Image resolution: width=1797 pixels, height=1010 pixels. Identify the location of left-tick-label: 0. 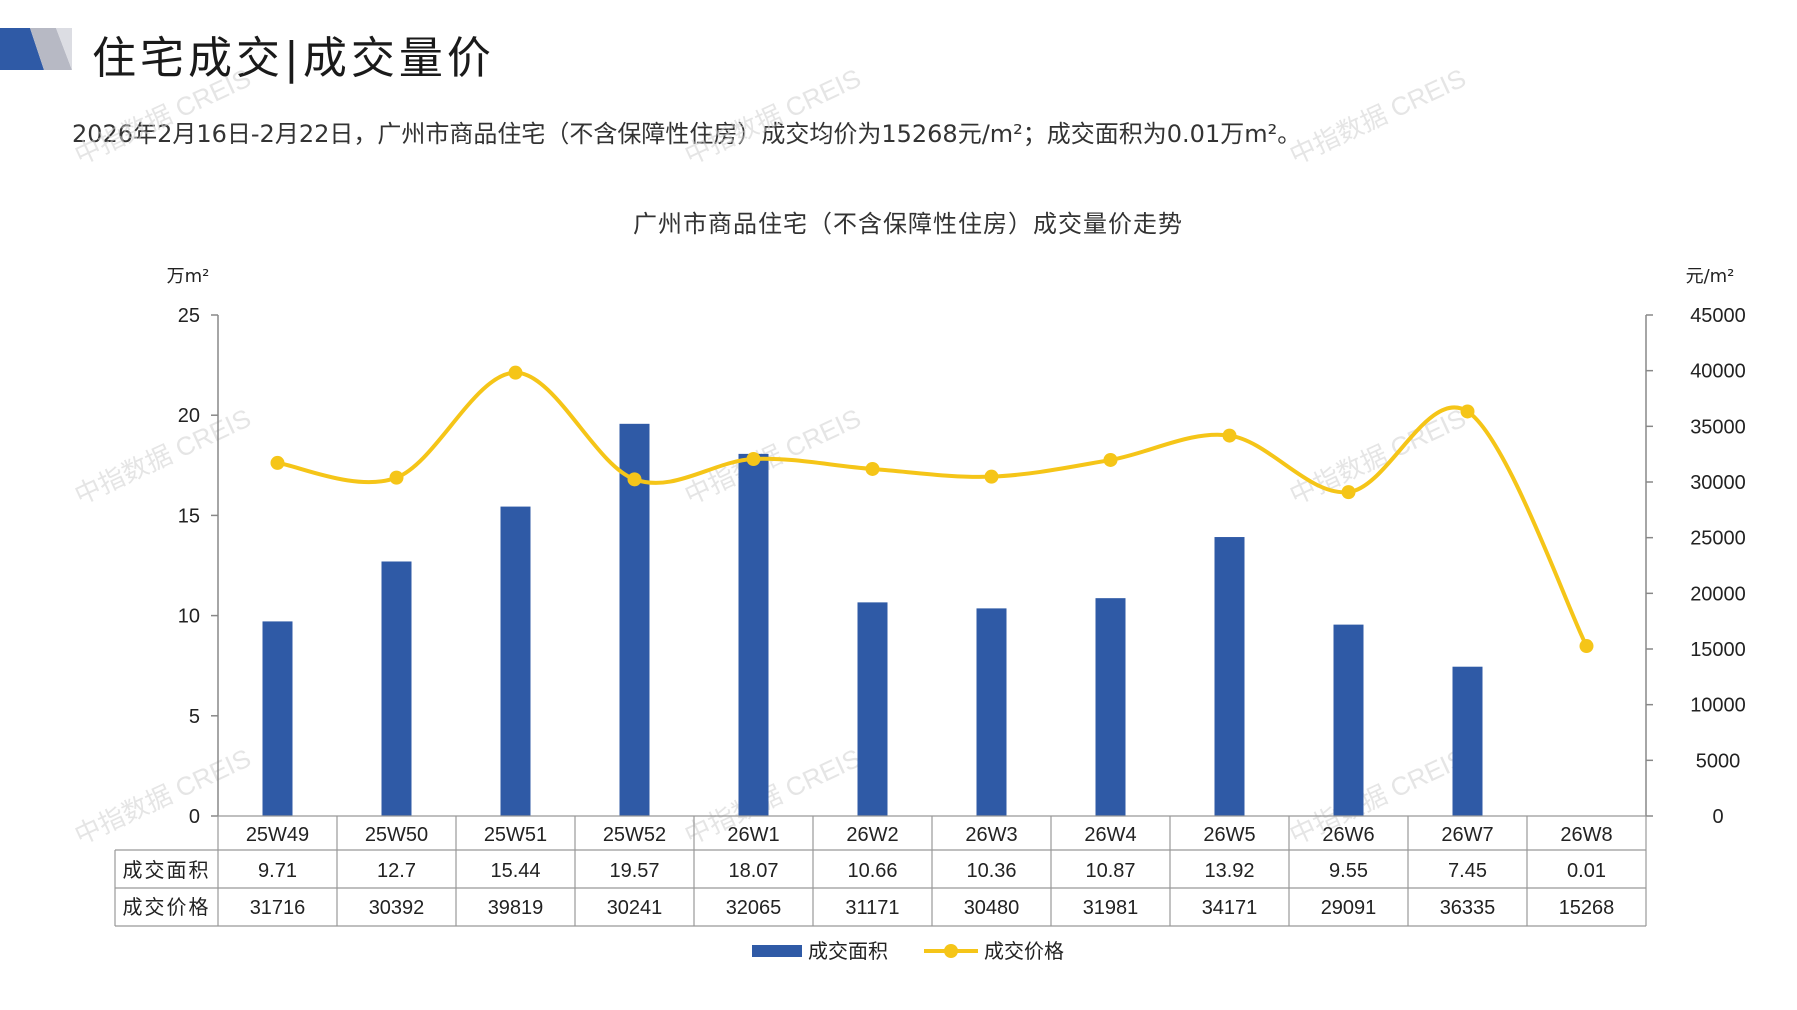
(194, 817).